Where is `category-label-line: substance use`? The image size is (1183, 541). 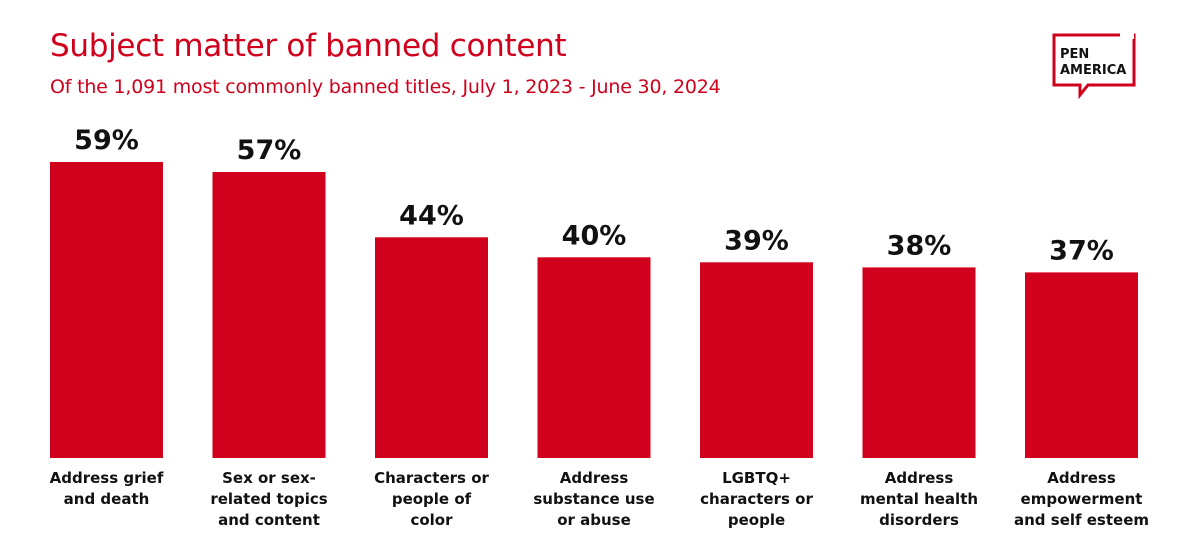
category-label-line: substance use is located at coordinates (594, 499).